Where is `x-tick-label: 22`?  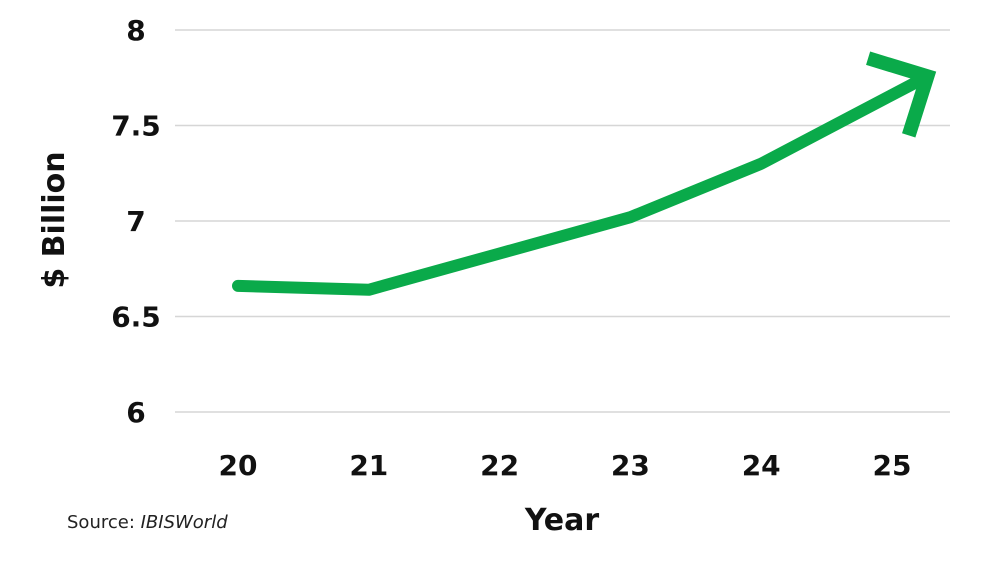
x-tick-label: 22 is located at coordinates (499, 465).